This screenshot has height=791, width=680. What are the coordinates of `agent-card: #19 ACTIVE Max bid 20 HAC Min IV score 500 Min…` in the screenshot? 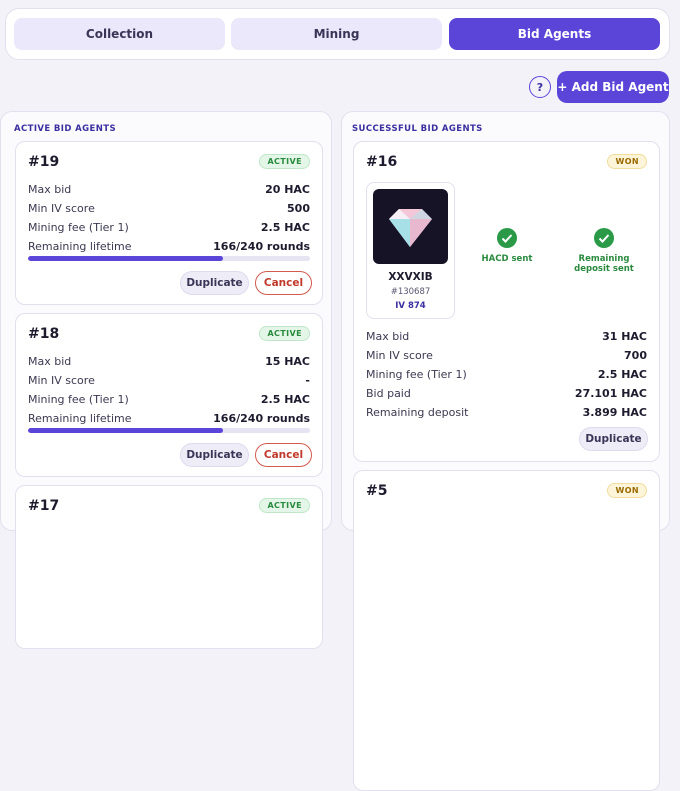 It's located at (169, 223).